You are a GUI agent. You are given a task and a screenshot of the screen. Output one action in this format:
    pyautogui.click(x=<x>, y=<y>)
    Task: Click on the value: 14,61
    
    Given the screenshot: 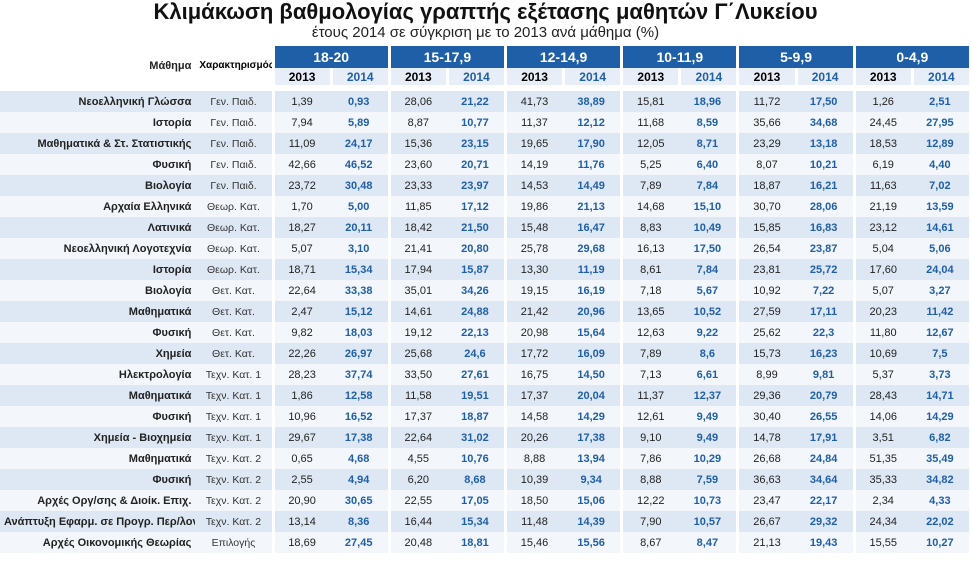 What is the action you would take?
    pyautogui.click(x=416, y=311)
    